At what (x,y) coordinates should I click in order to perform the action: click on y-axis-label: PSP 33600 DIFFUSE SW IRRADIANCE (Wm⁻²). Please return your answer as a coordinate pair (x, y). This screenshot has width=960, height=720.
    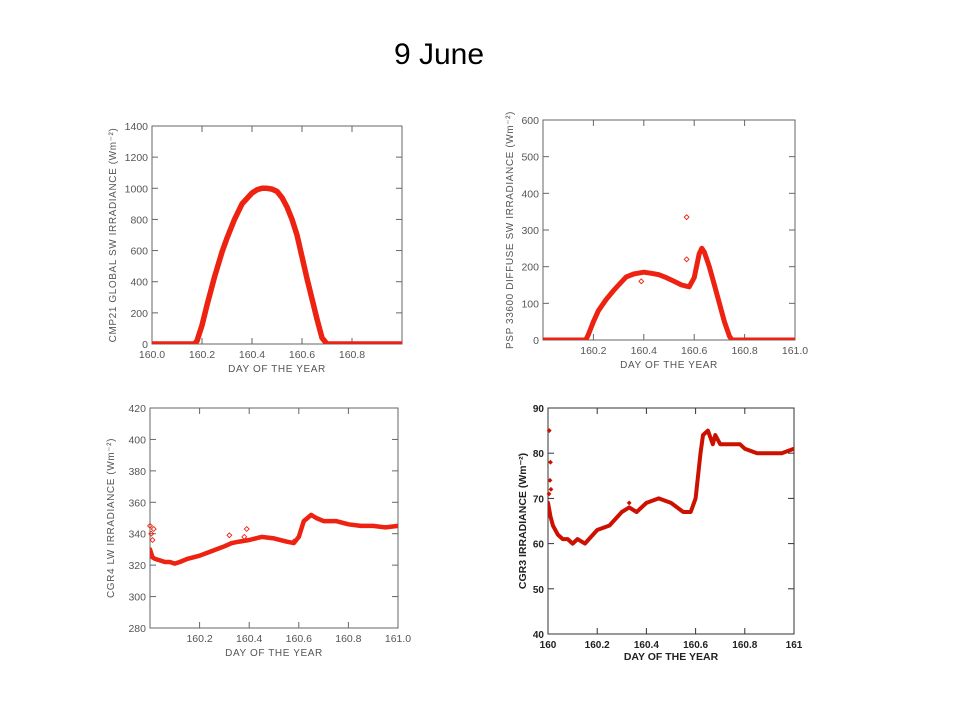
    Looking at the image, I should click on (510, 230).